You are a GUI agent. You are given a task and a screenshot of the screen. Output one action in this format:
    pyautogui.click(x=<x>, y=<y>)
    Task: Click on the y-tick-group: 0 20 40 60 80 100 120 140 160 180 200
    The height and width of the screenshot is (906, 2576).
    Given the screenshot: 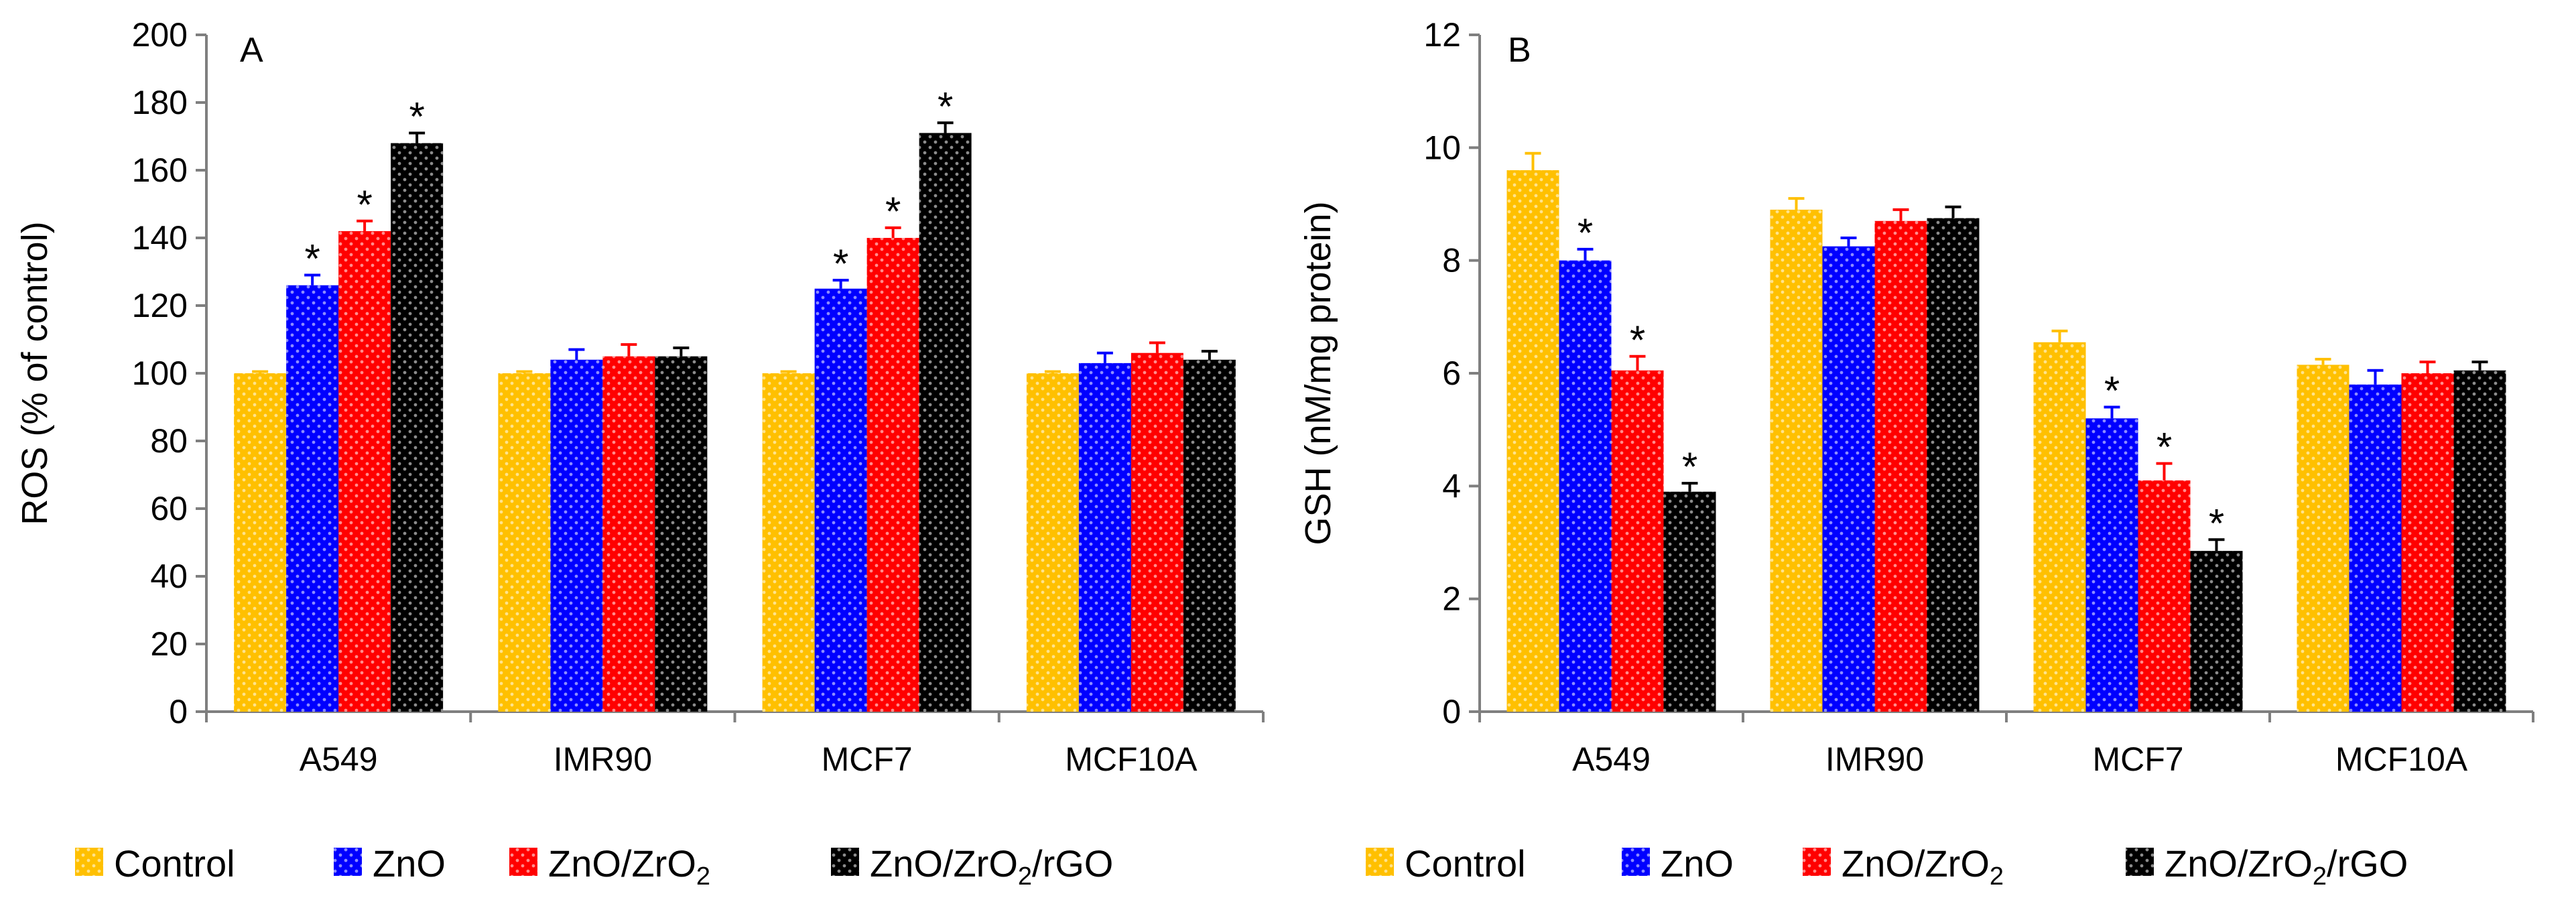 What is the action you would take?
    pyautogui.click(x=169, y=373)
    